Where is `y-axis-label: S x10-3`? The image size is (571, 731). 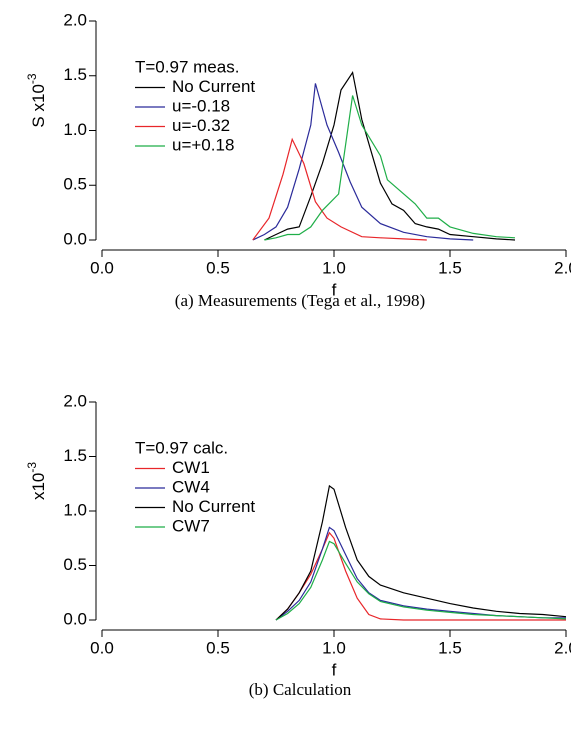
y-axis-label: S x10-3 is located at coordinates (36, 100).